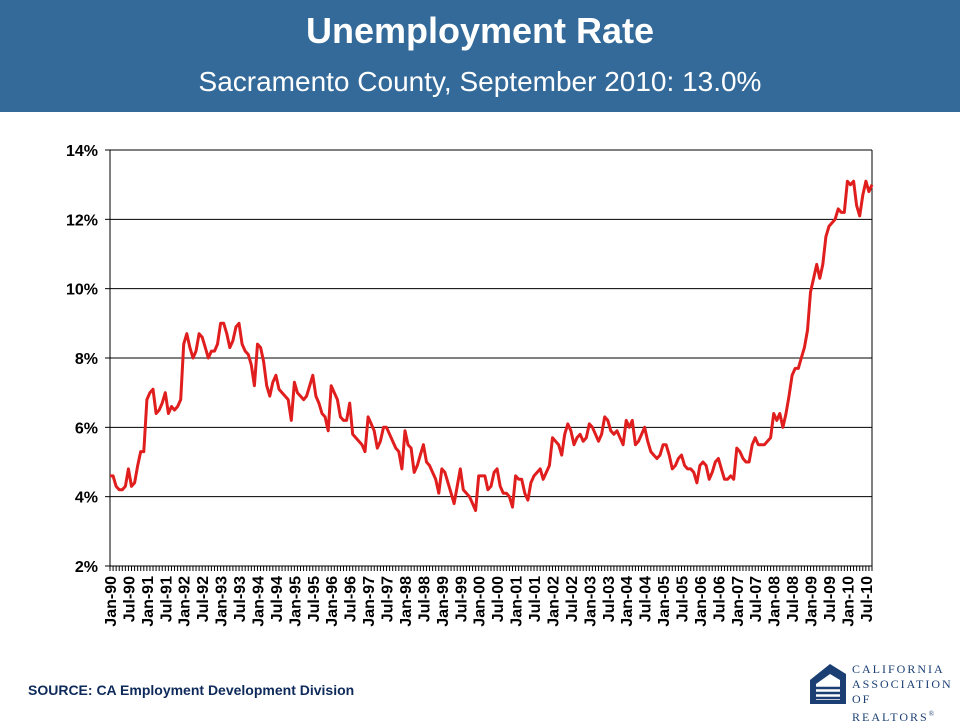  Describe the element at coordinates (295, 601) in the screenshot. I see `x-tick-label: Jan-95` at that location.